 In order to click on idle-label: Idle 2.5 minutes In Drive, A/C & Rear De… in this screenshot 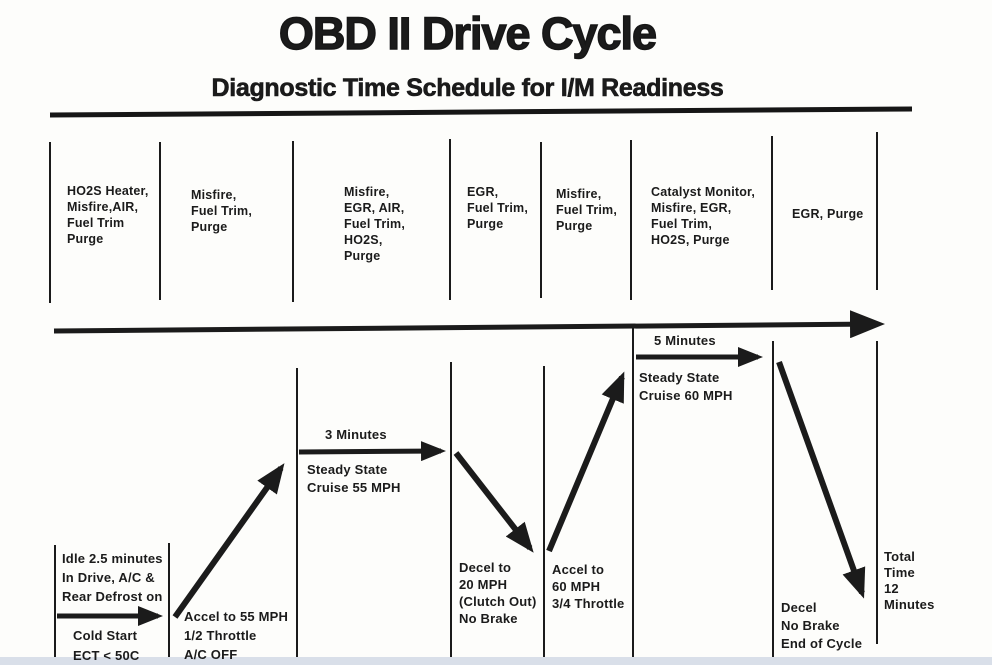, I will do `click(112, 577)`.